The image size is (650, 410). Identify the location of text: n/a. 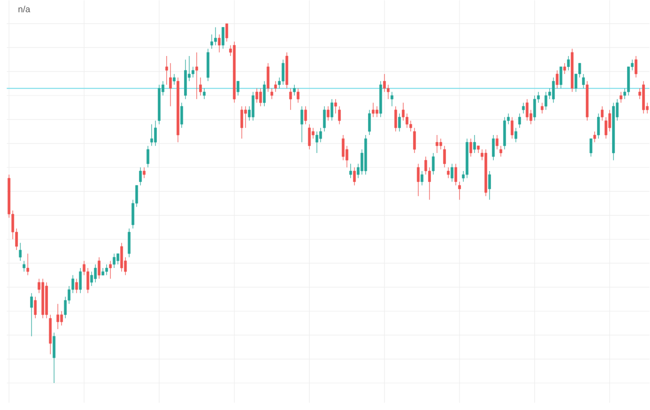
(24, 9).